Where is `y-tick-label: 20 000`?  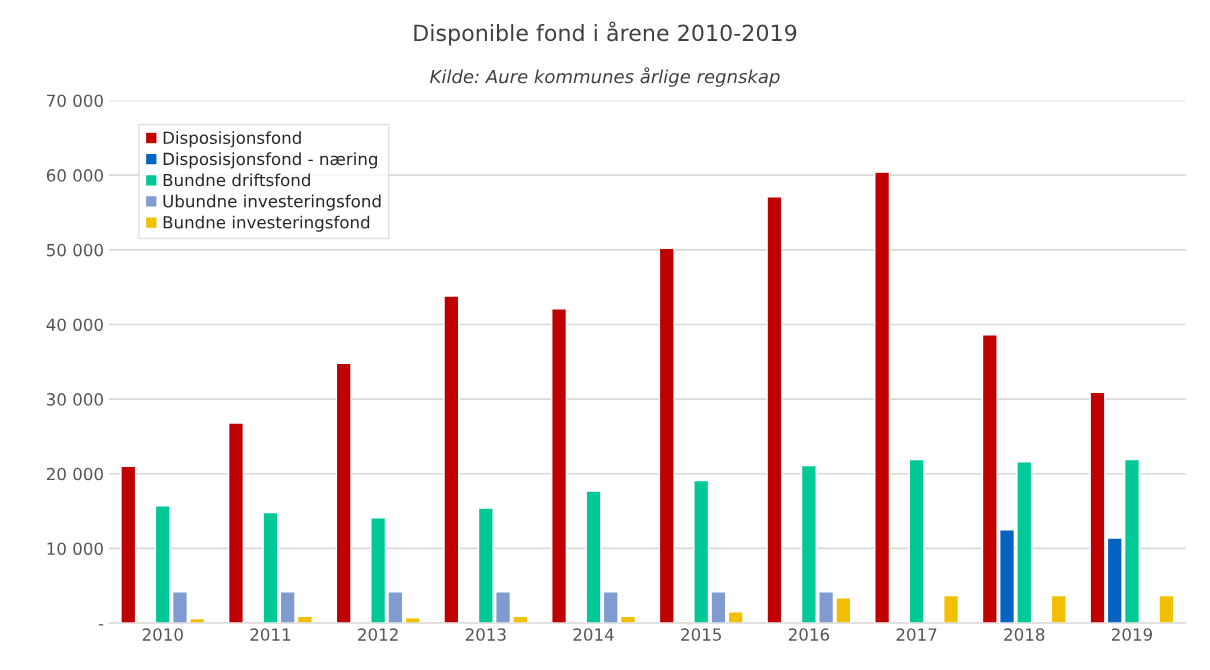 y-tick-label: 20 000 is located at coordinates (74, 474).